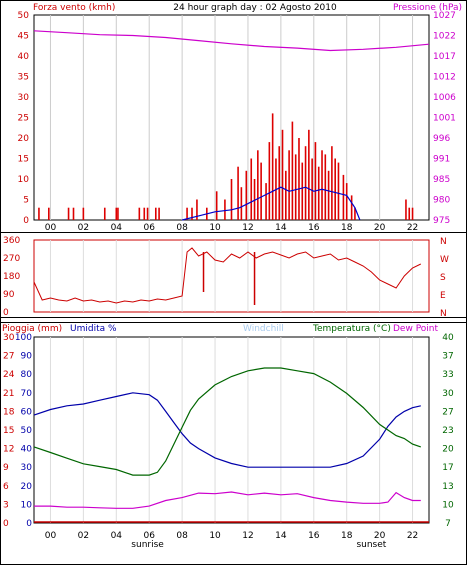 The width and height of the screenshot is (468, 566). Describe the element at coordinates (23, 160) in the screenshot. I see `wind-y-tick: 15` at that location.